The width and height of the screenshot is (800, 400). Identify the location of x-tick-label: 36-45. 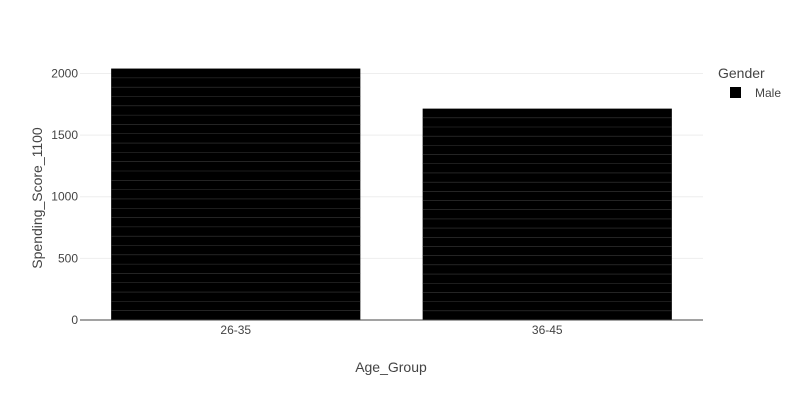
(547, 330).